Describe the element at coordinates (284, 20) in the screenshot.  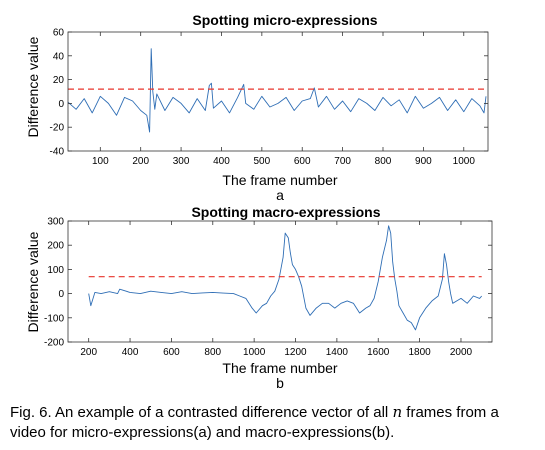
I see `chart-title: Spotting micro-expressions` at that location.